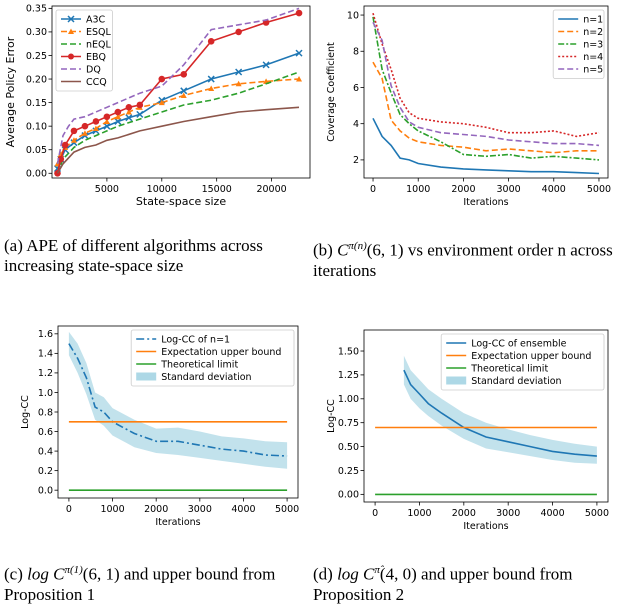  What do you see at coordinates (69, 509) in the screenshot?
I see `x-tick-label: 0` at bounding box center [69, 509].